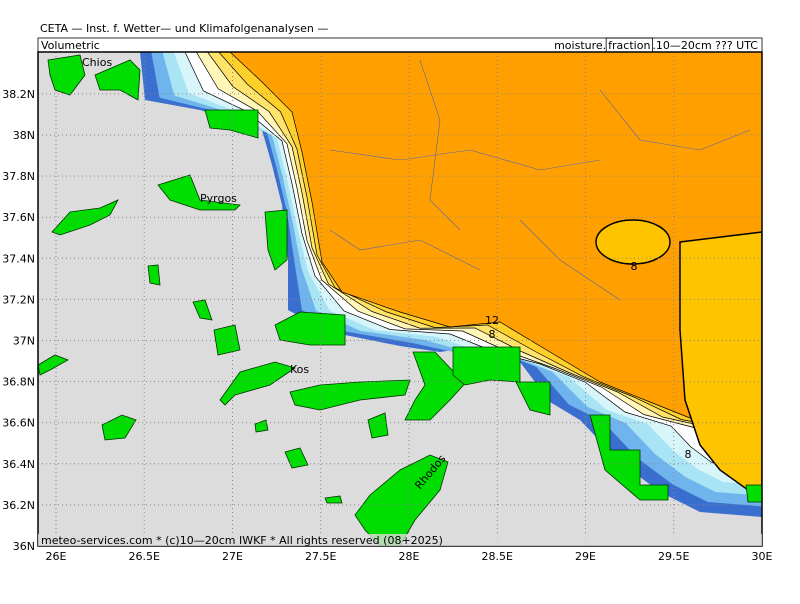 The height and width of the screenshot is (604, 800). Describe the element at coordinates (497, 556) in the screenshot. I see `lon-label: 28.5E` at that location.